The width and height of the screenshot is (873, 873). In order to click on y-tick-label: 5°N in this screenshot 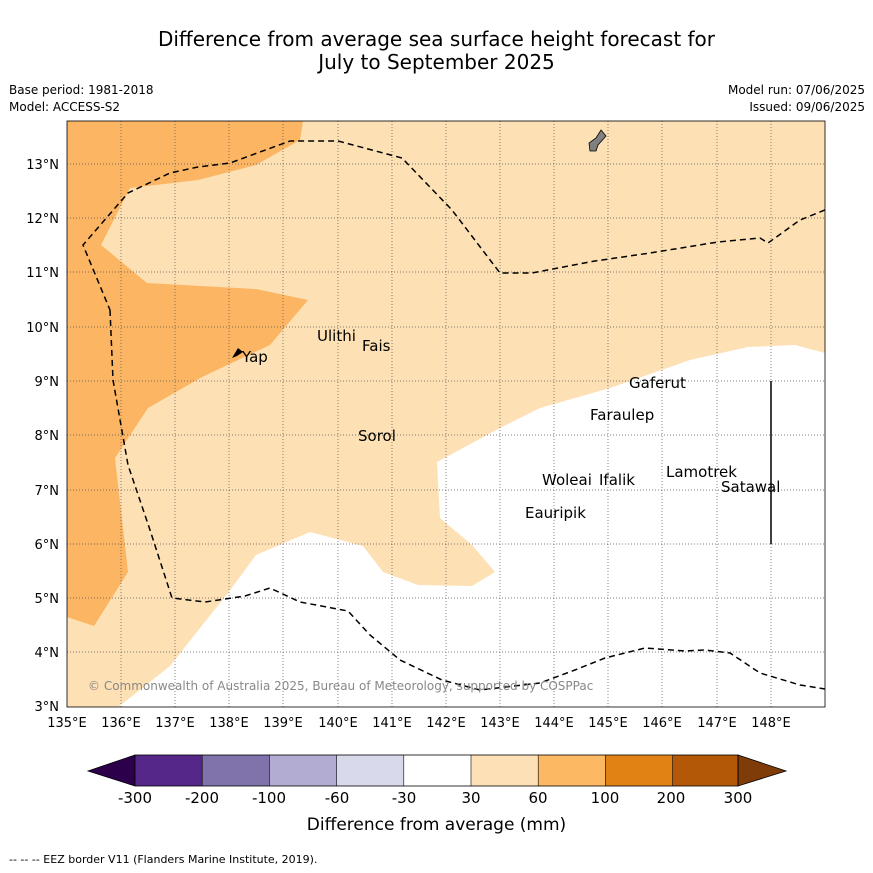, I will do `click(47, 599)`.